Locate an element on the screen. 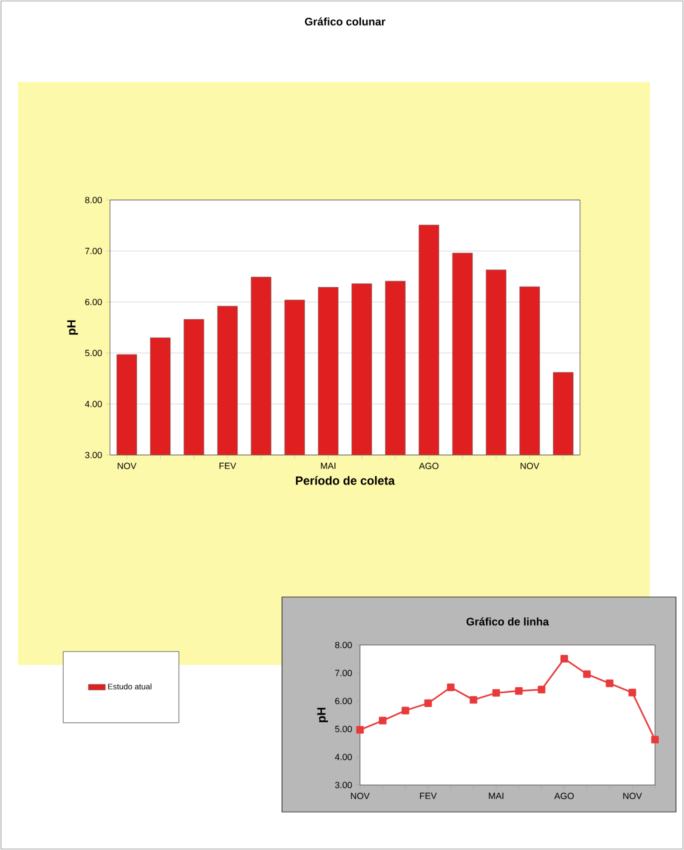 The height and width of the screenshot is (850, 684). chart-title: Gráfico colunar is located at coordinates (345, 21).